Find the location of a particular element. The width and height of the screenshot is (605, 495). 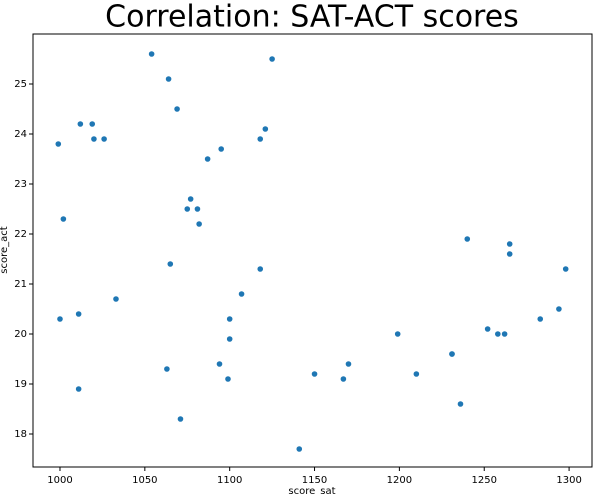

x-tick-label: 1000 is located at coordinates (59, 480).